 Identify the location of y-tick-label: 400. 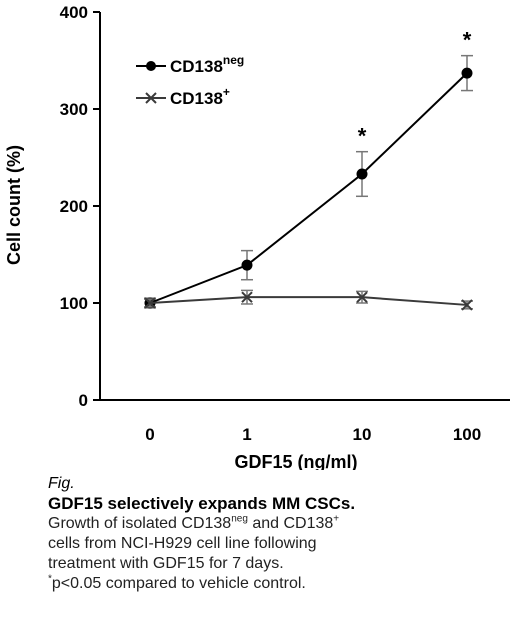
(74, 12).